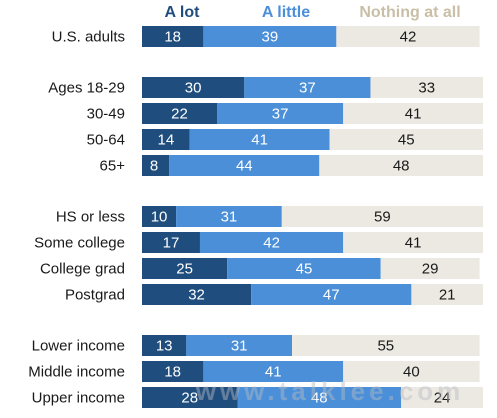 This screenshot has width=497, height=418. I want to click on value-label-30-49-a-little: 37, so click(280, 114).